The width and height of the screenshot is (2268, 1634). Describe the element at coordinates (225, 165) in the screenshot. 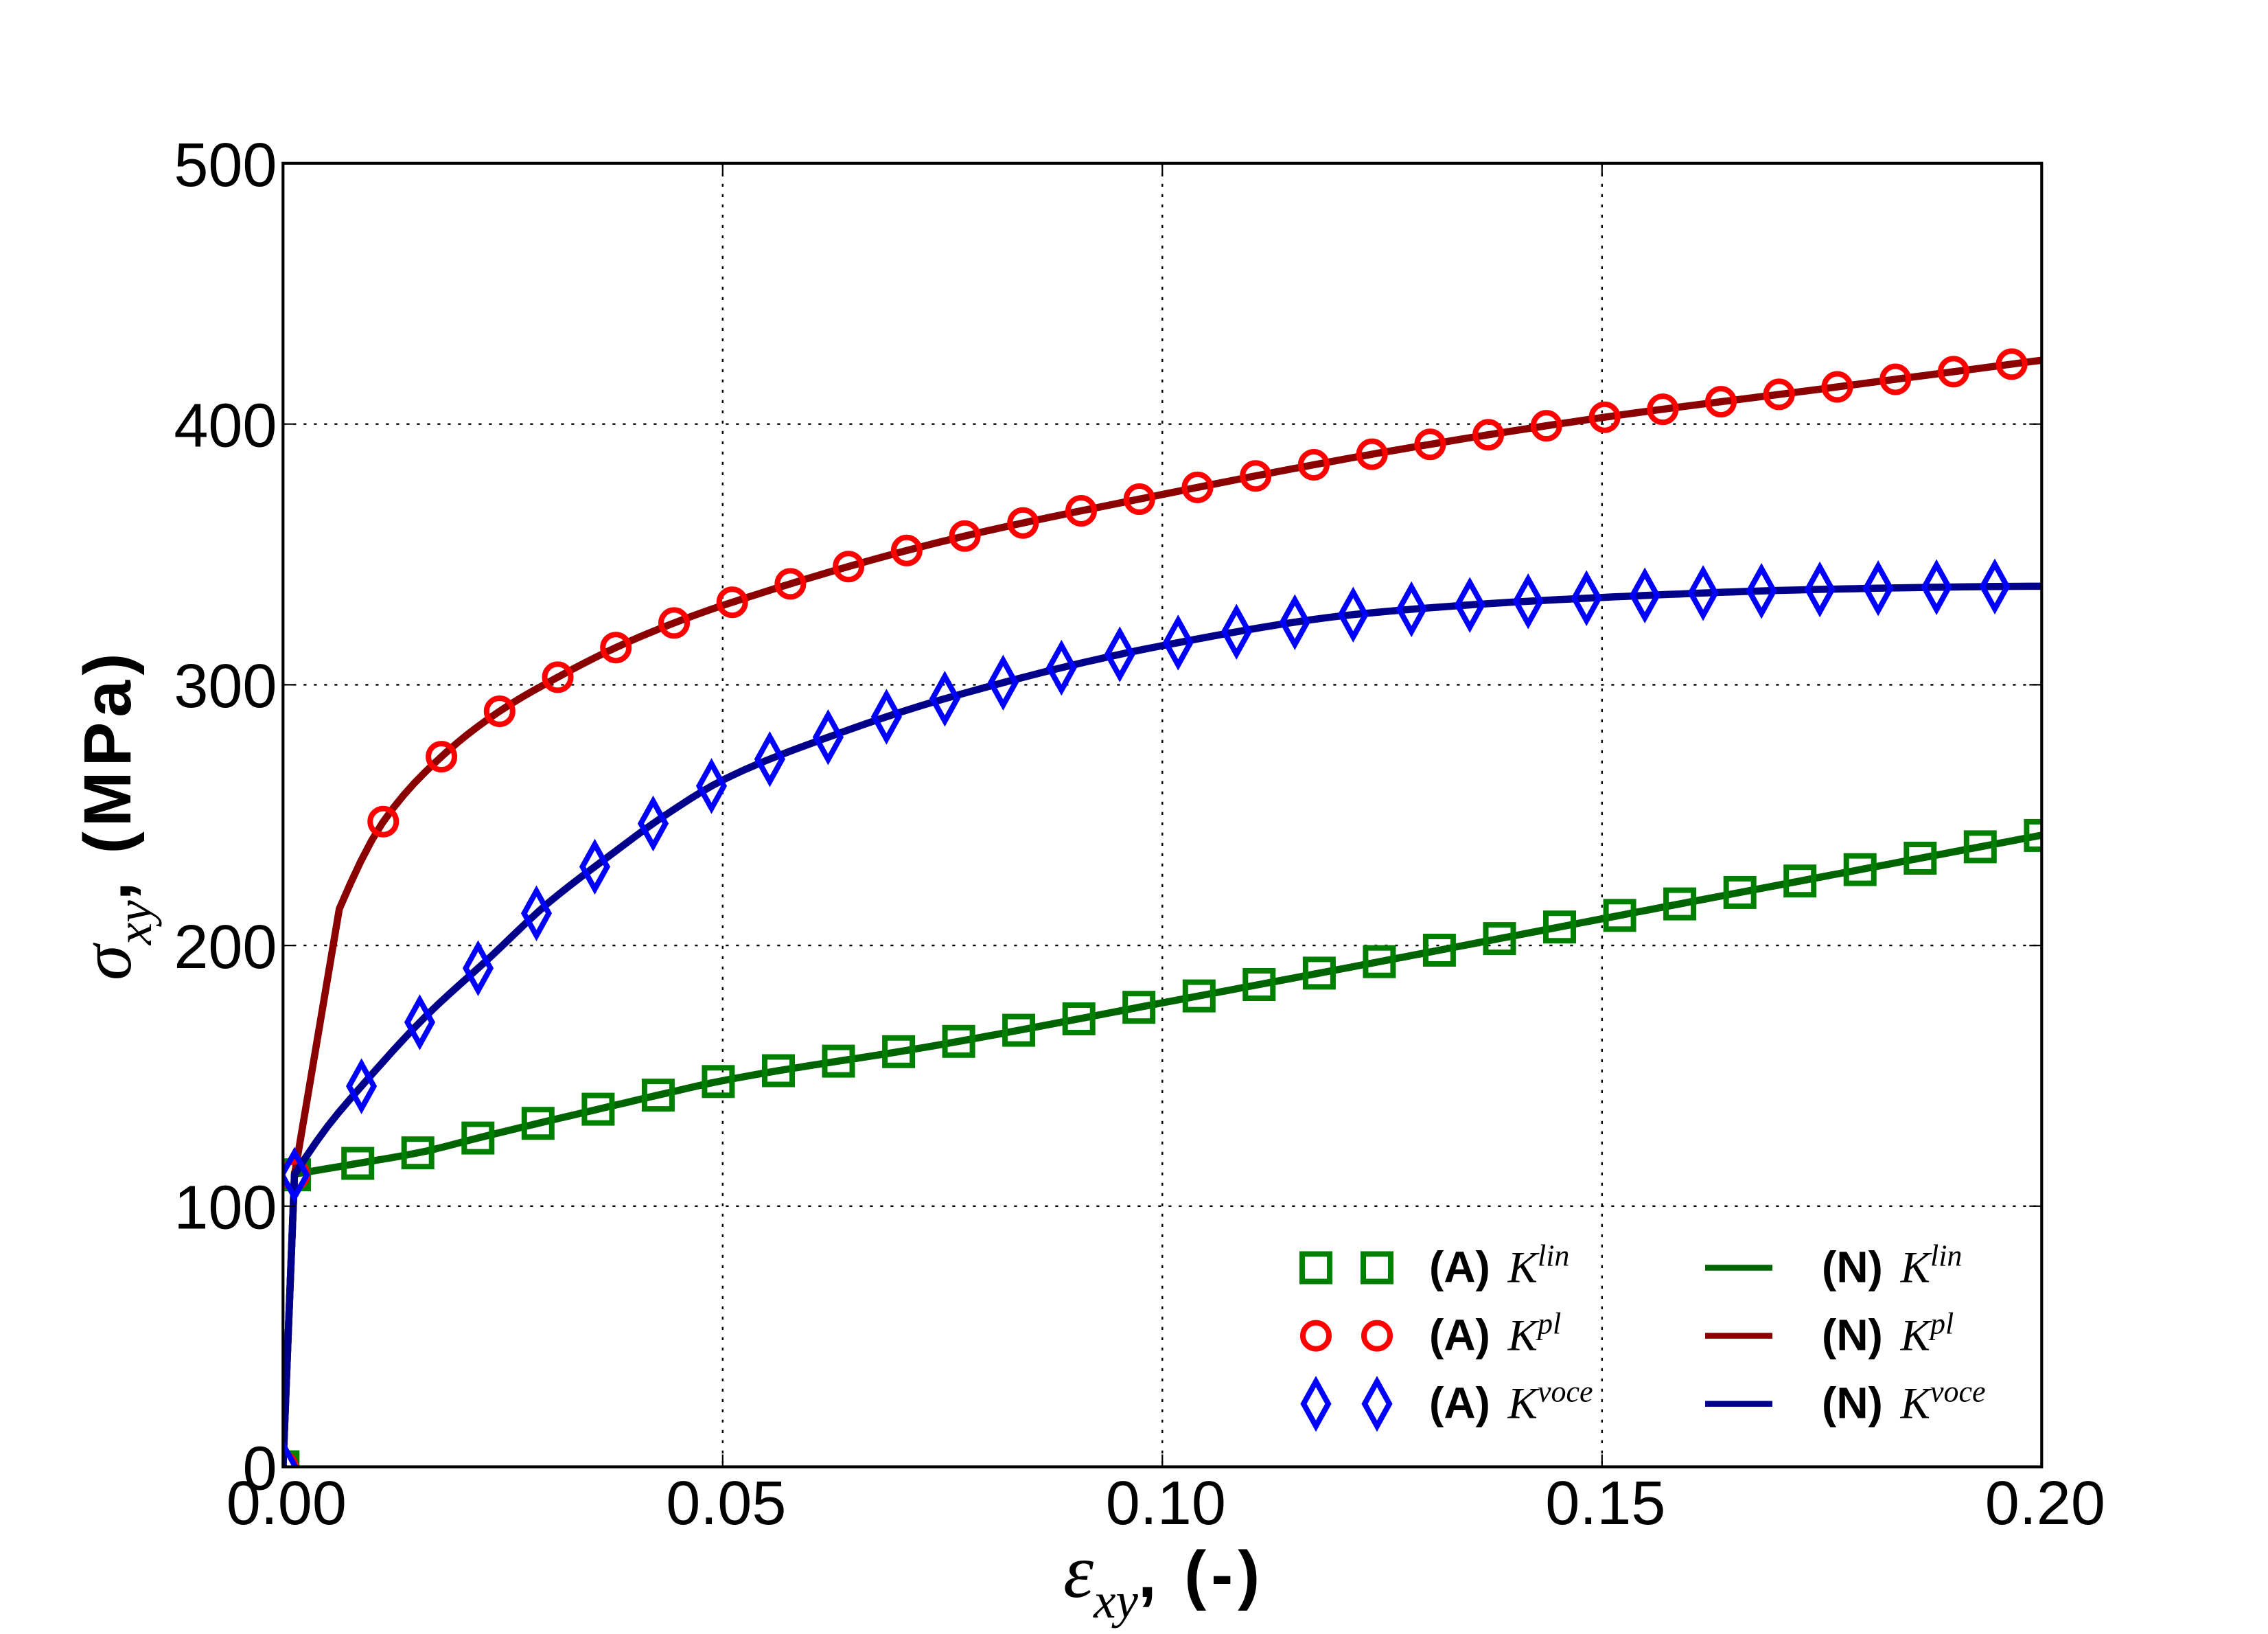

I see `svg-text: 500` at that location.